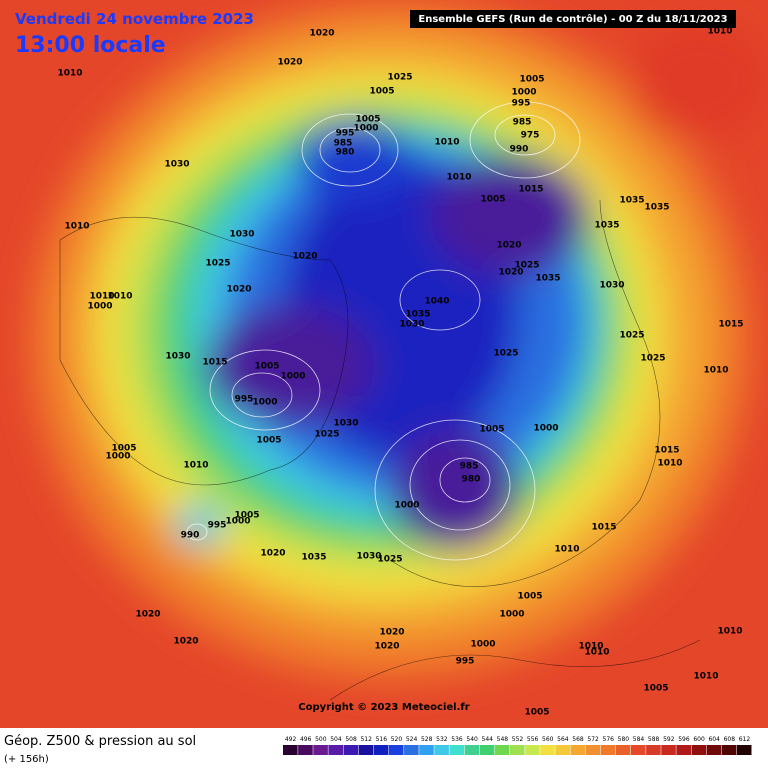  Describe the element at coordinates (699, 739) in the screenshot. I see `colorbar-tick-label: 600` at that location.